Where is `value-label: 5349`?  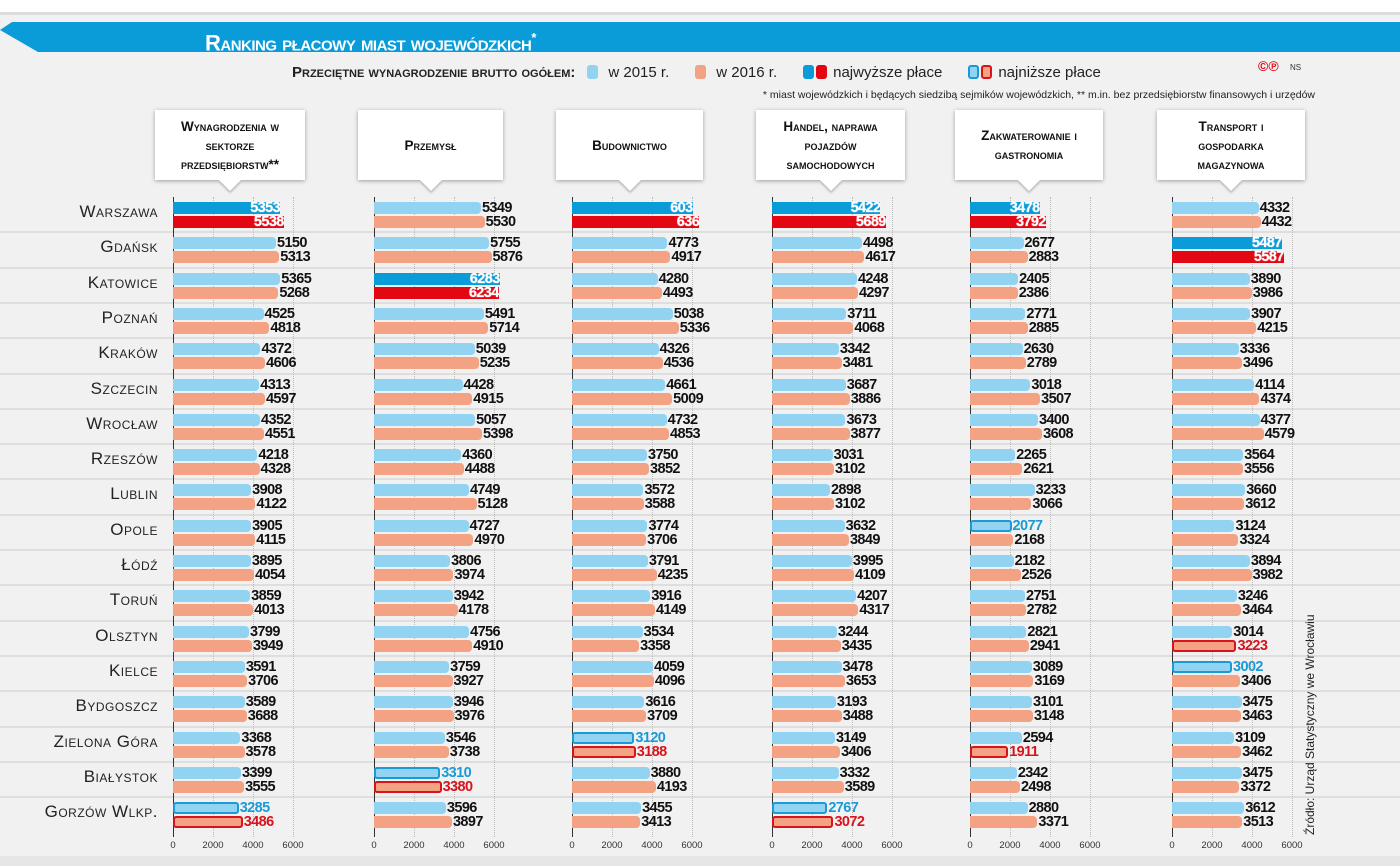
value-label: 5349 is located at coordinates (496, 208).